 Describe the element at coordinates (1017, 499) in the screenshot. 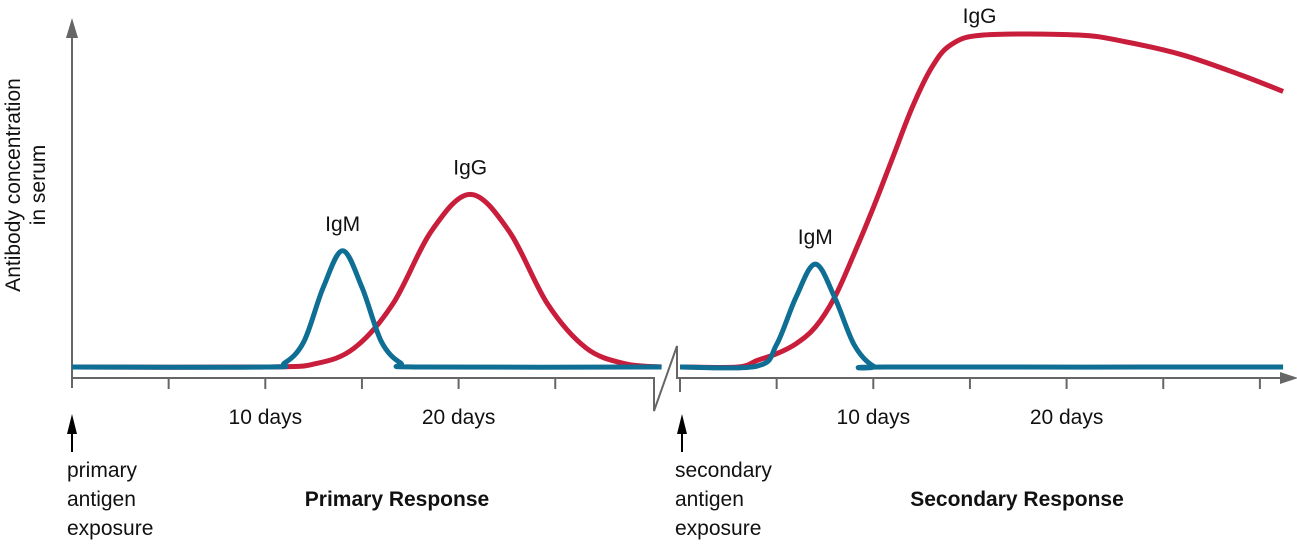

I see `panel-title: Secondary Response` at that location.